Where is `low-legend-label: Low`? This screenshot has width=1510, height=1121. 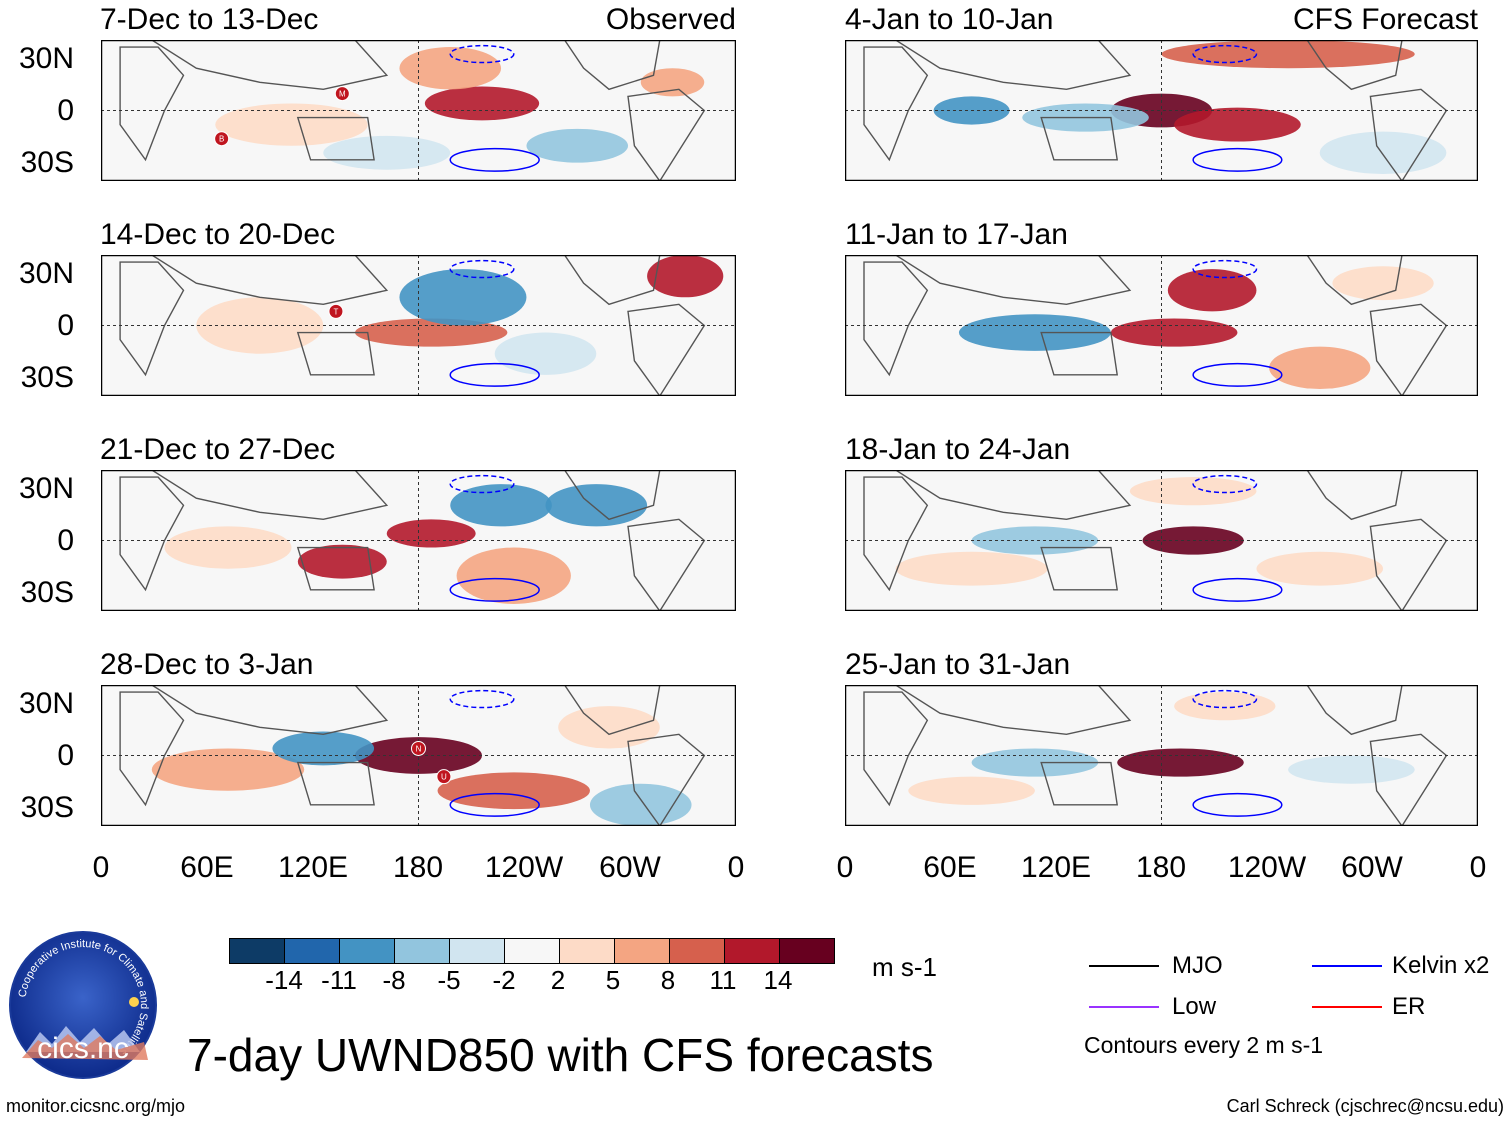 low-legend-label: Low is located at coordinates (1194, 1006).